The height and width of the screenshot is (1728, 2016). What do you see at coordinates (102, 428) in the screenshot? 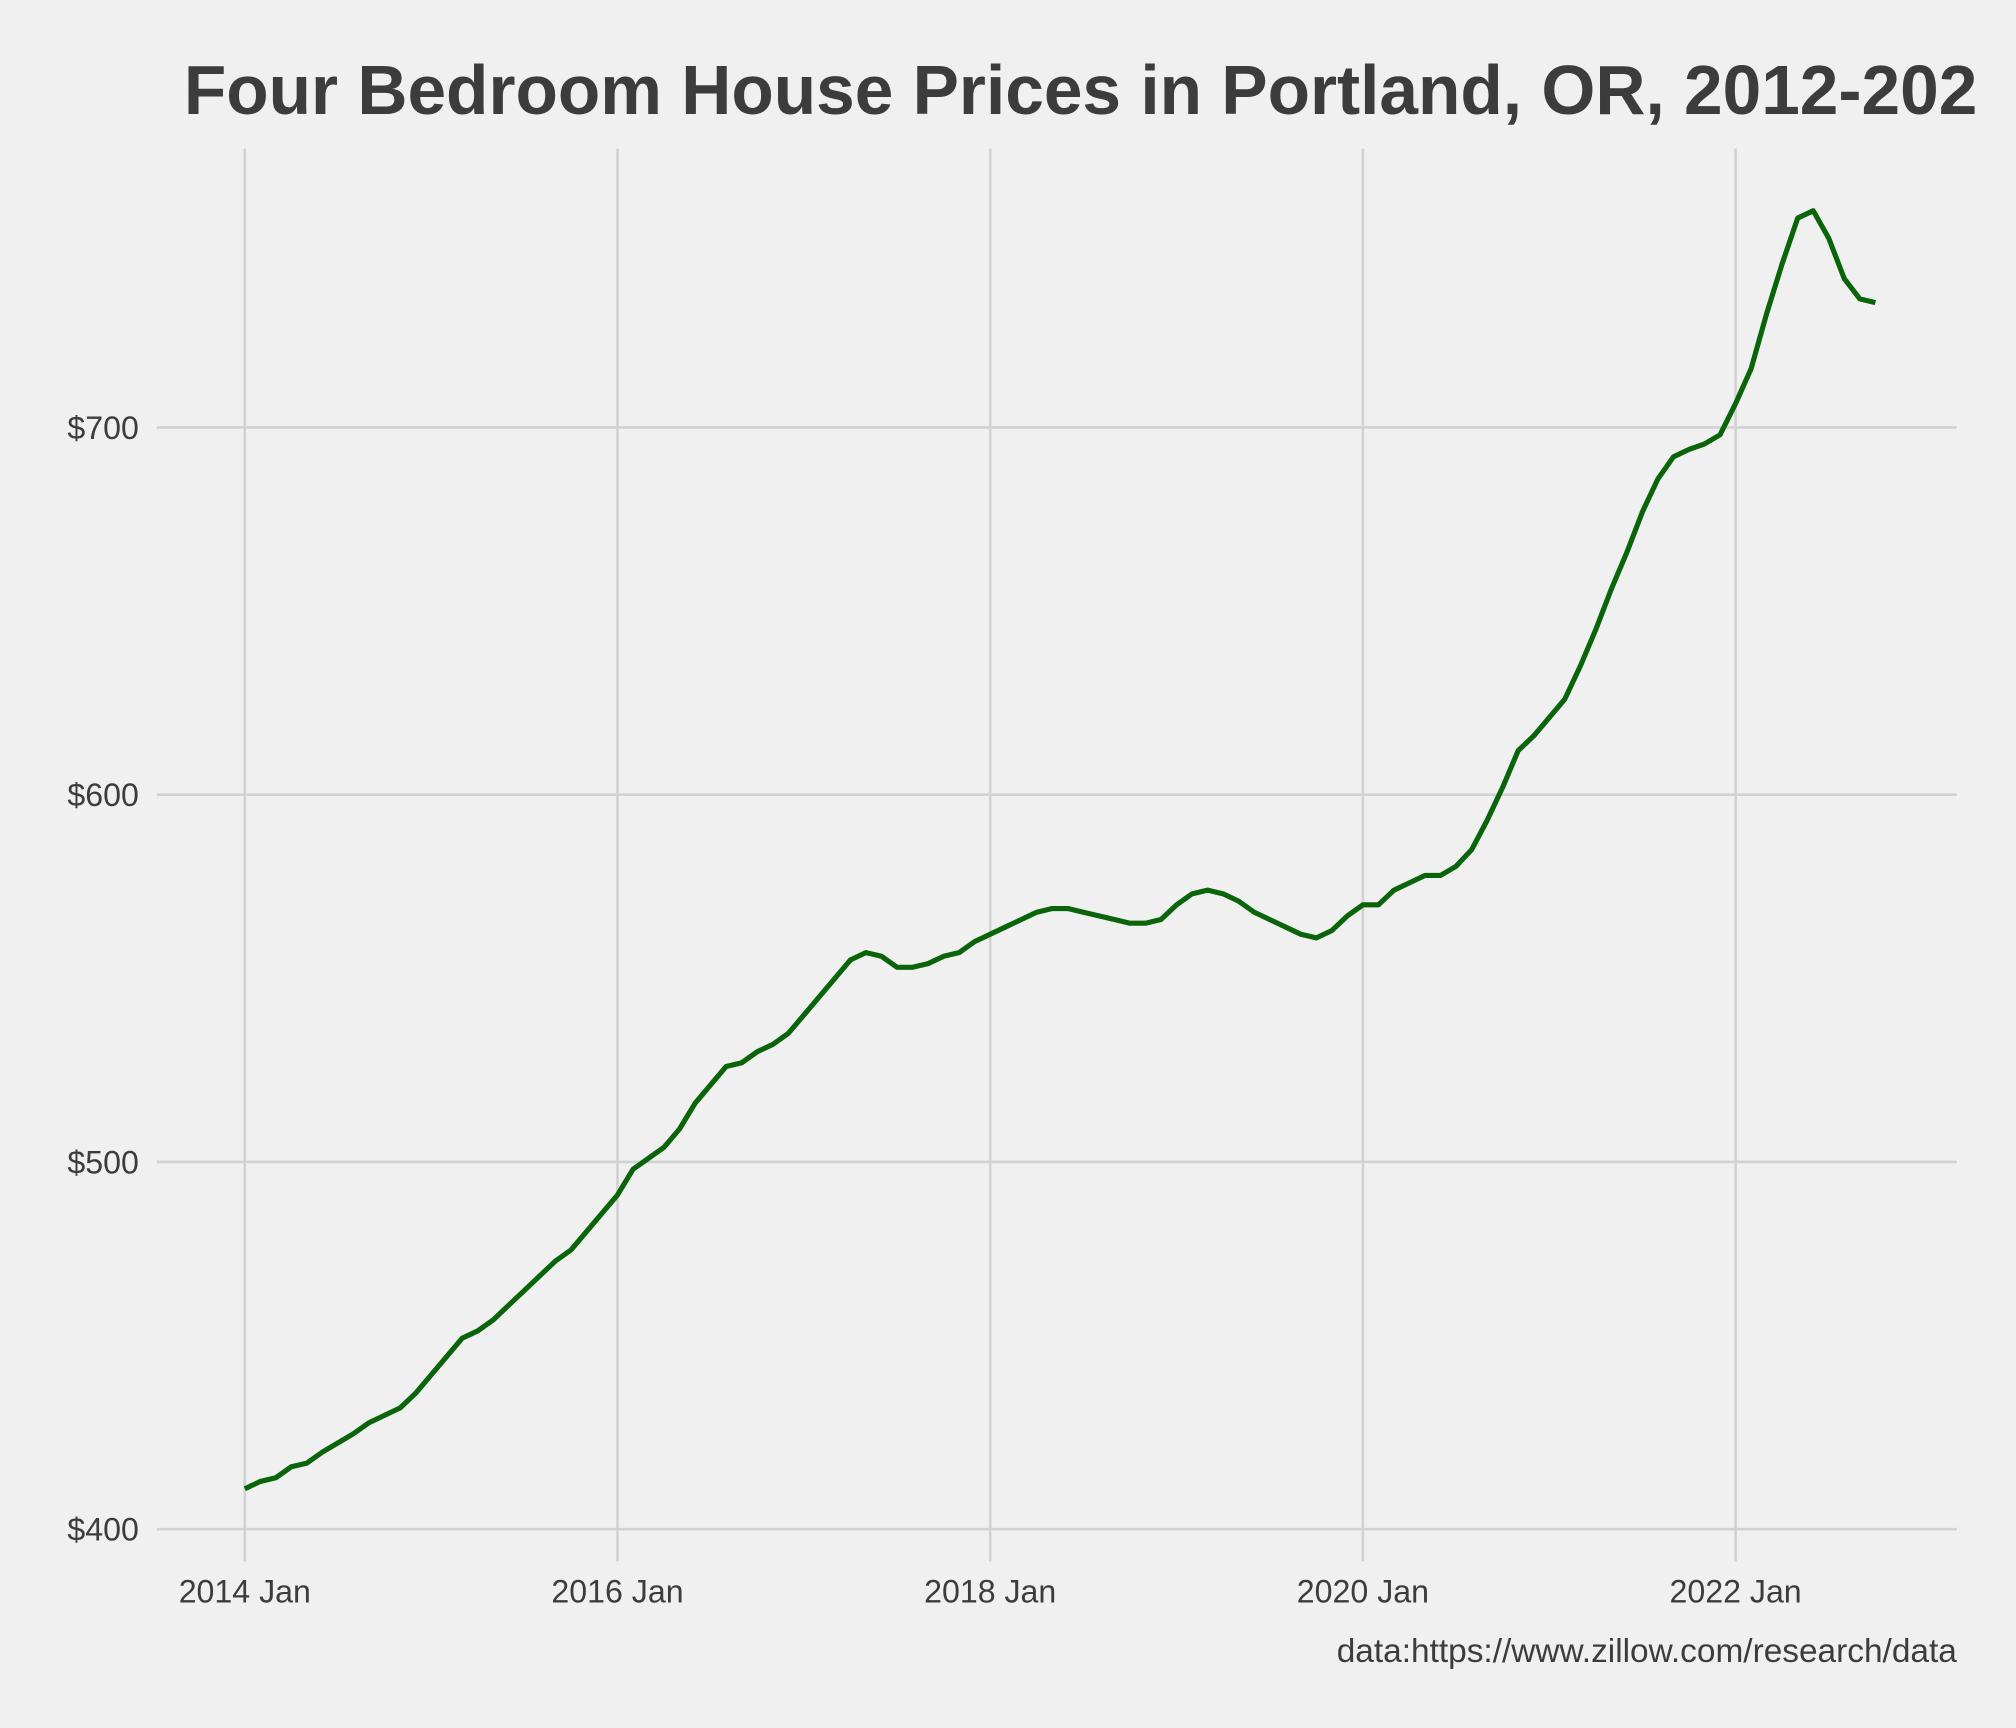
I see `y-tick-label: $700` at bounding box center [102, 428].